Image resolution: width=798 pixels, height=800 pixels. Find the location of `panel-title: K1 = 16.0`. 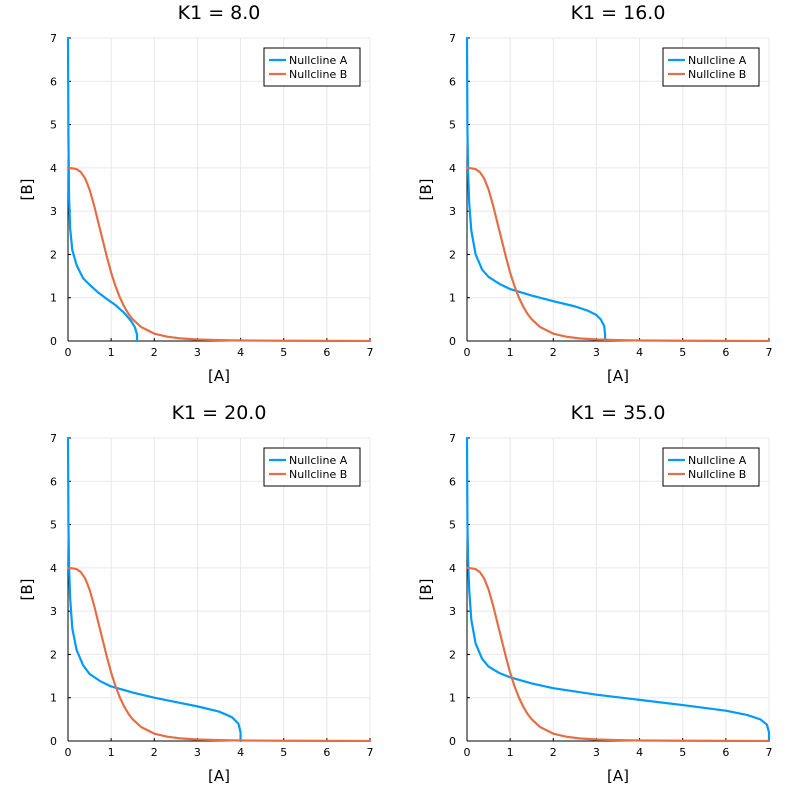

panel-title: K1 = 16.0 is located at coordinates (618, 13).